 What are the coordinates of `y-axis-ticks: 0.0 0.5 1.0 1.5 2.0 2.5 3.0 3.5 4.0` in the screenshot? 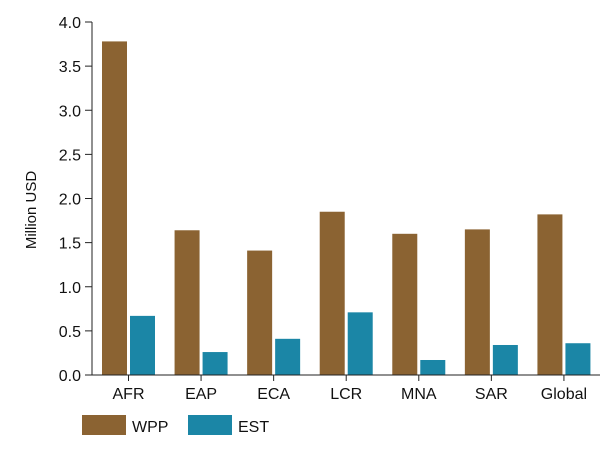 It's located at (75, 200).